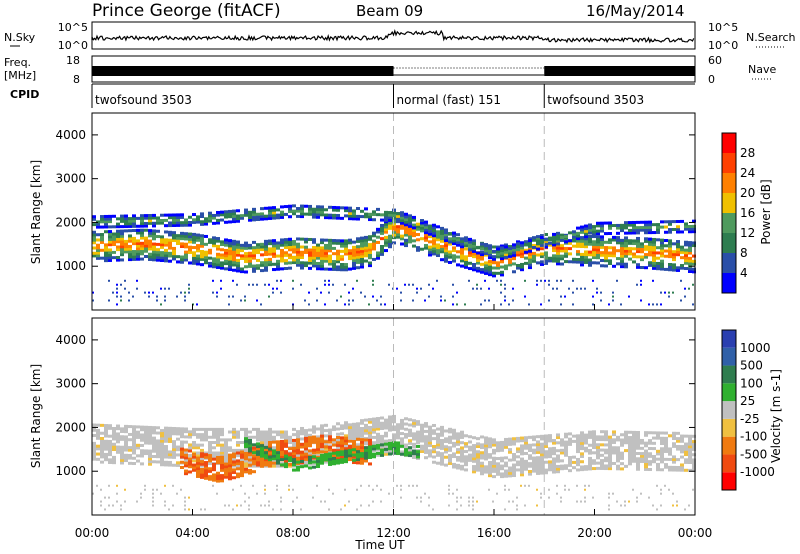  Describe the element at coordinates (393, 533) in the screenshot. I see `x-tick-label: 12:00` at that location.